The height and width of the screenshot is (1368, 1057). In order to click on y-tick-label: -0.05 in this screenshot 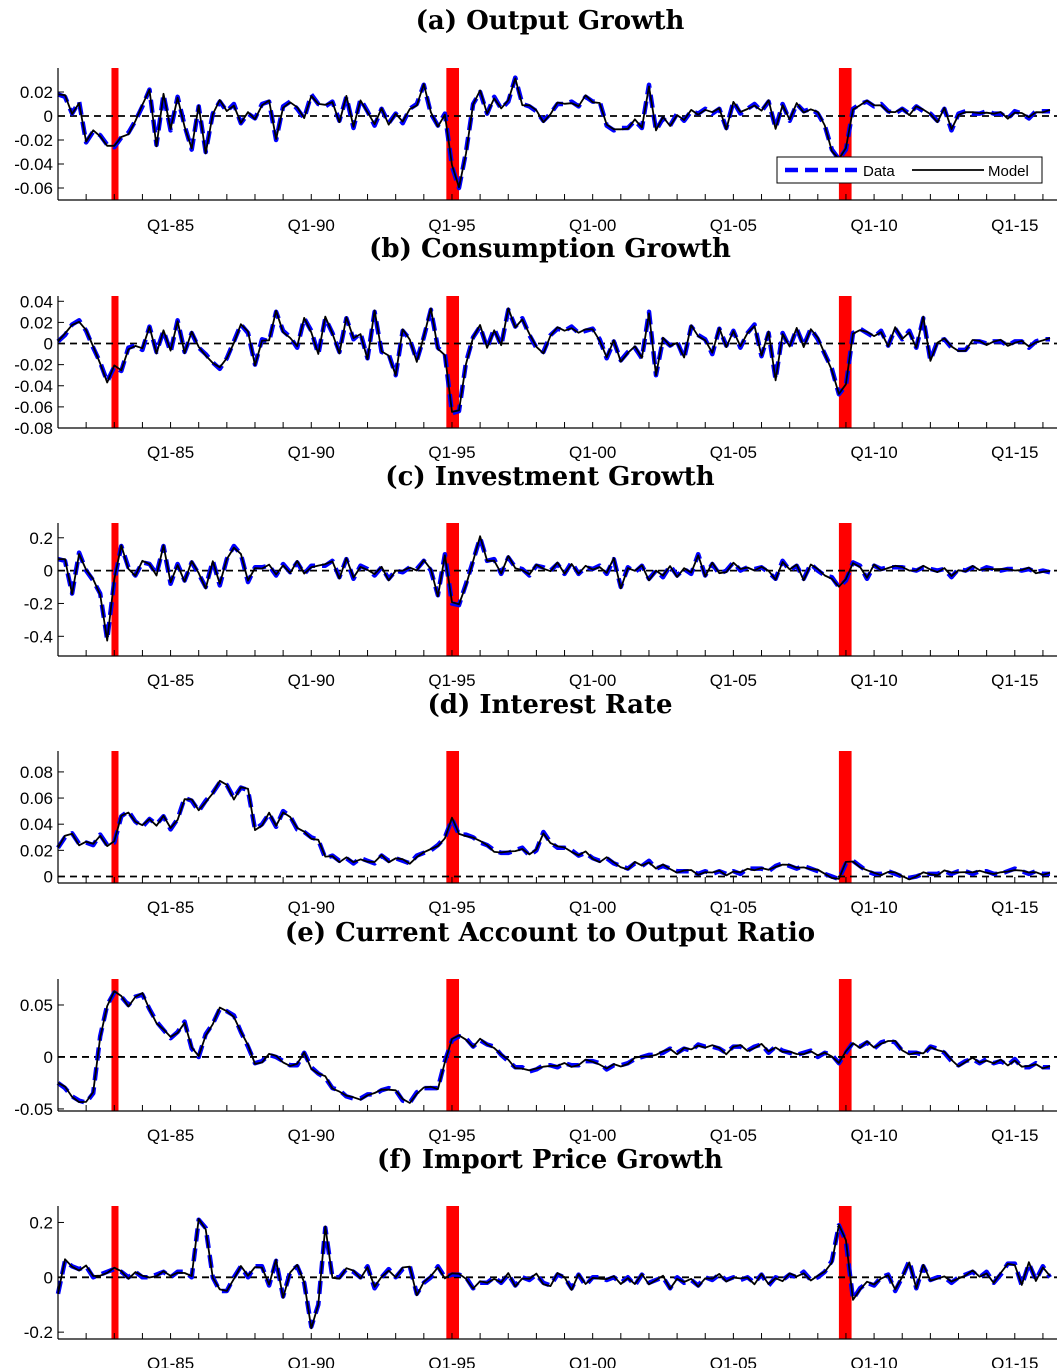, I will do `click(33, 1109)`.